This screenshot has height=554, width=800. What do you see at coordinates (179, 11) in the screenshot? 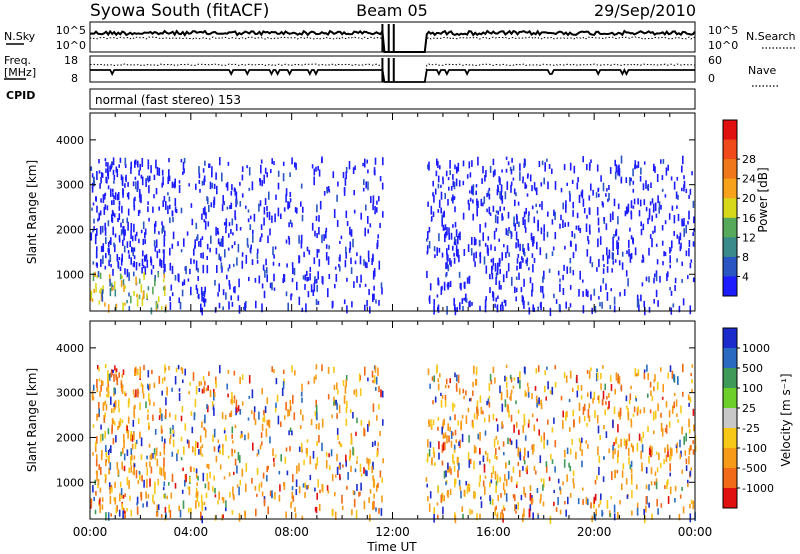
I see `station-title: Syowa South (fitACF)` at bounding box center [179, 11].